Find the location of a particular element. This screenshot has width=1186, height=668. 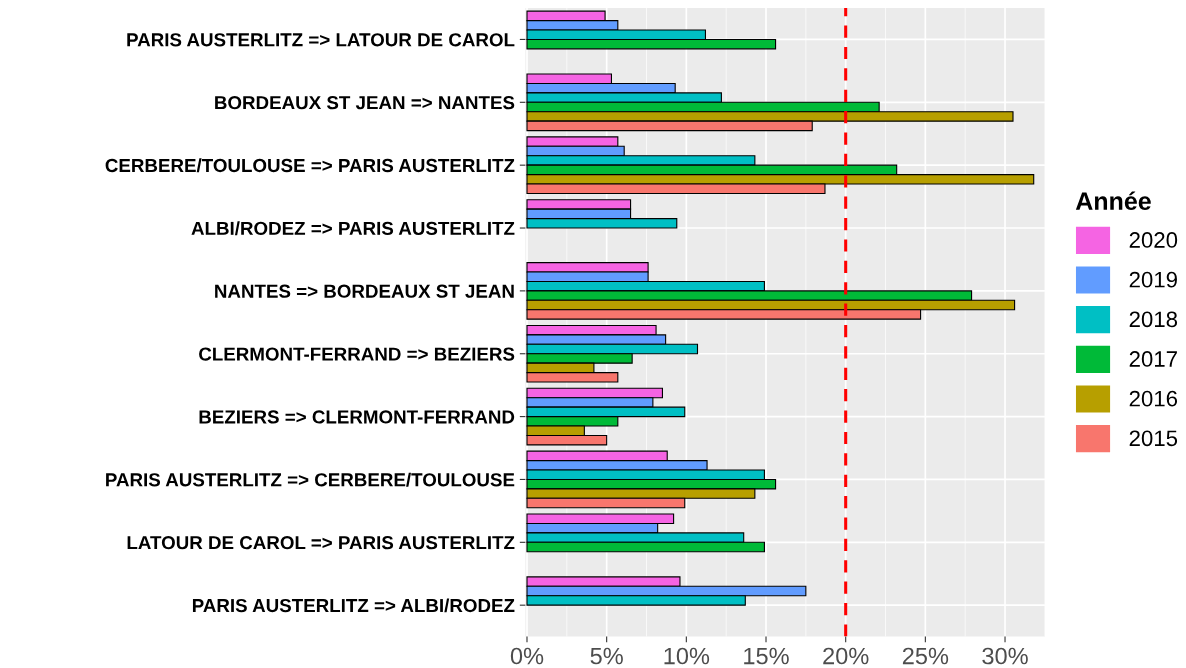

y-tick-label: PARIS AUSTERLITZ => ALBI/RODEZ is located at coordinates (353, 605).